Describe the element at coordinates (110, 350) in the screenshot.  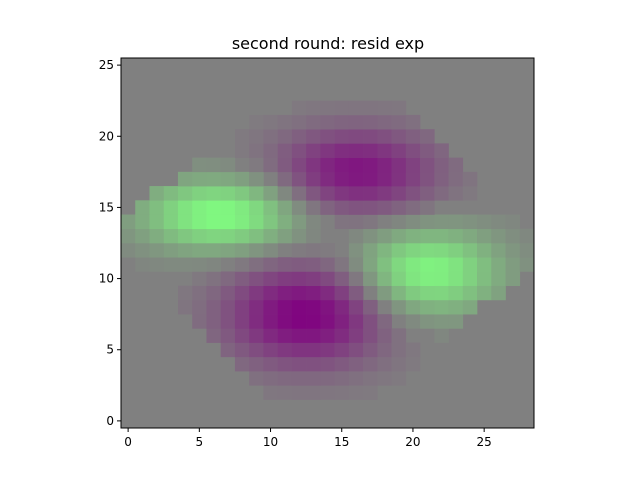
I see `y-tick-label: 5` at that location.